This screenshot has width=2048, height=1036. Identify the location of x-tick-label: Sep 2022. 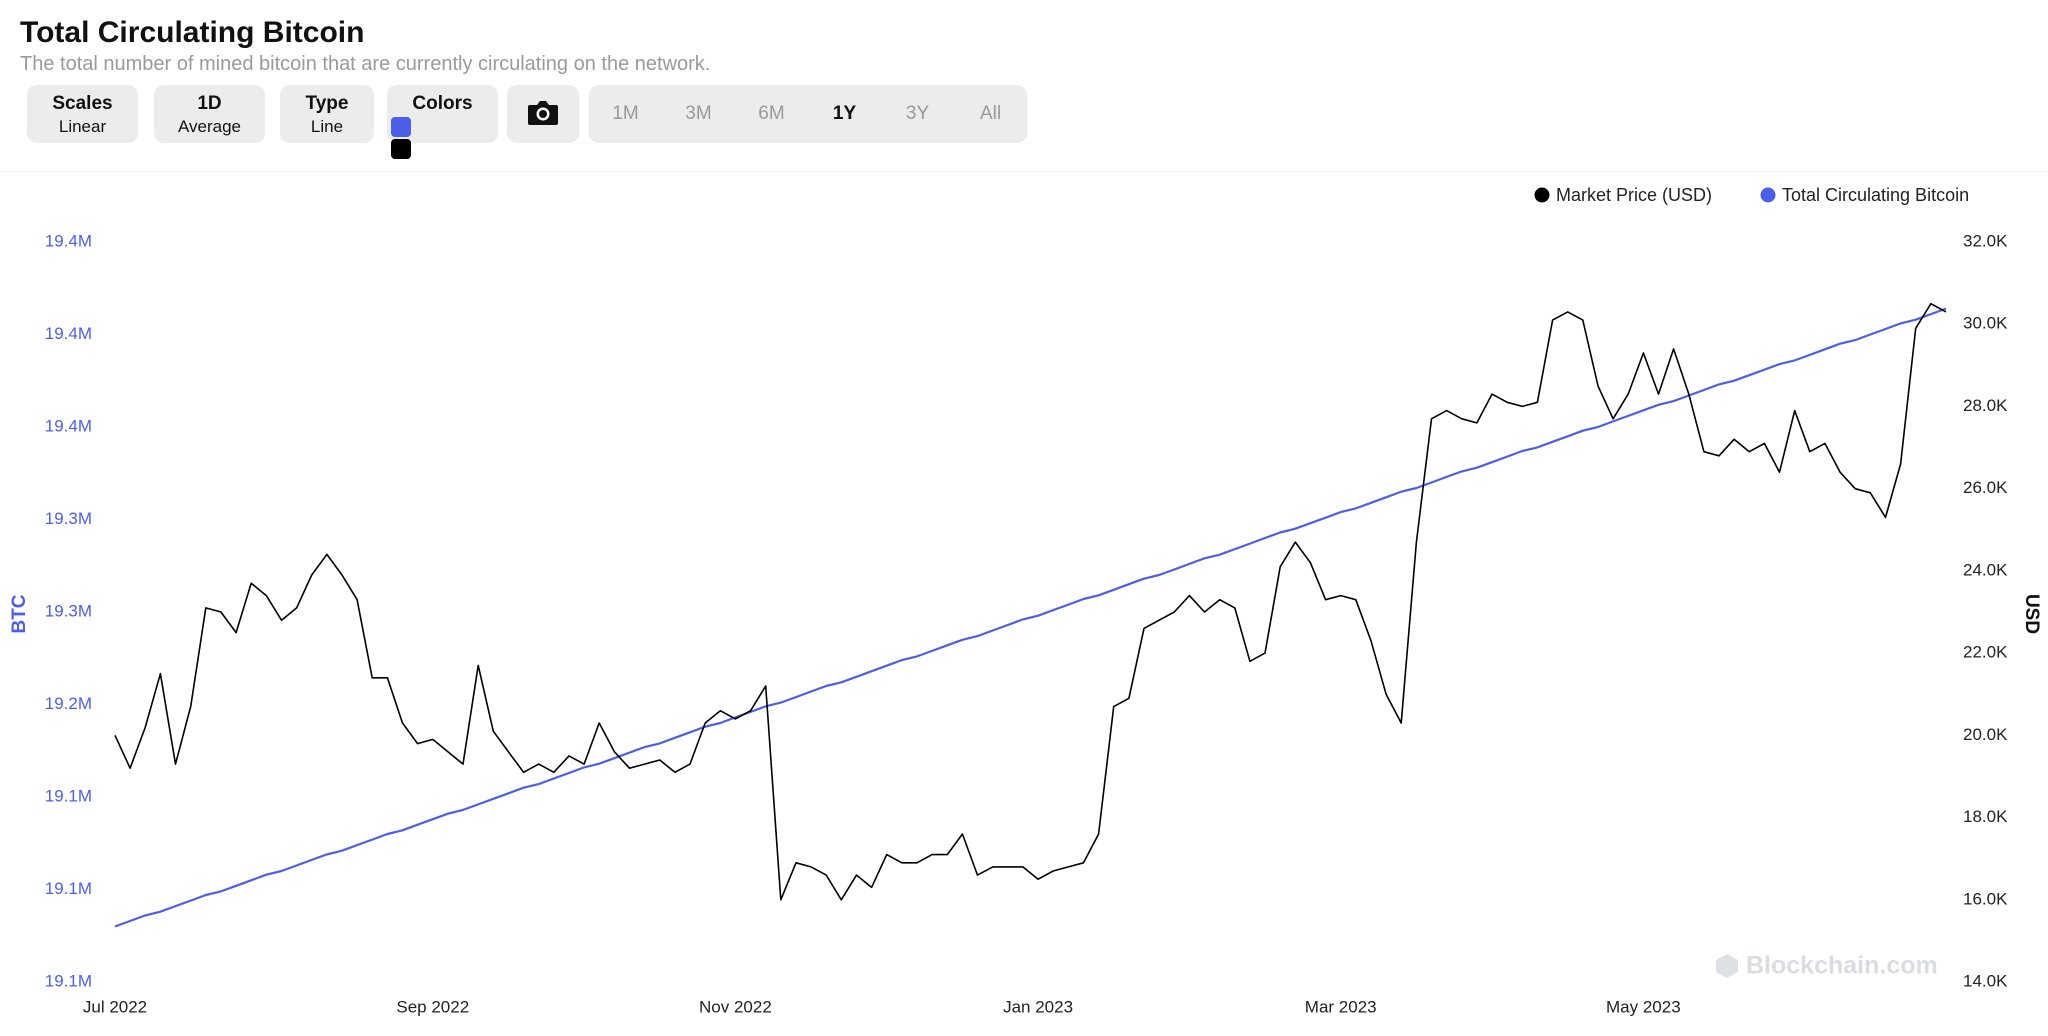
(432, 1006).